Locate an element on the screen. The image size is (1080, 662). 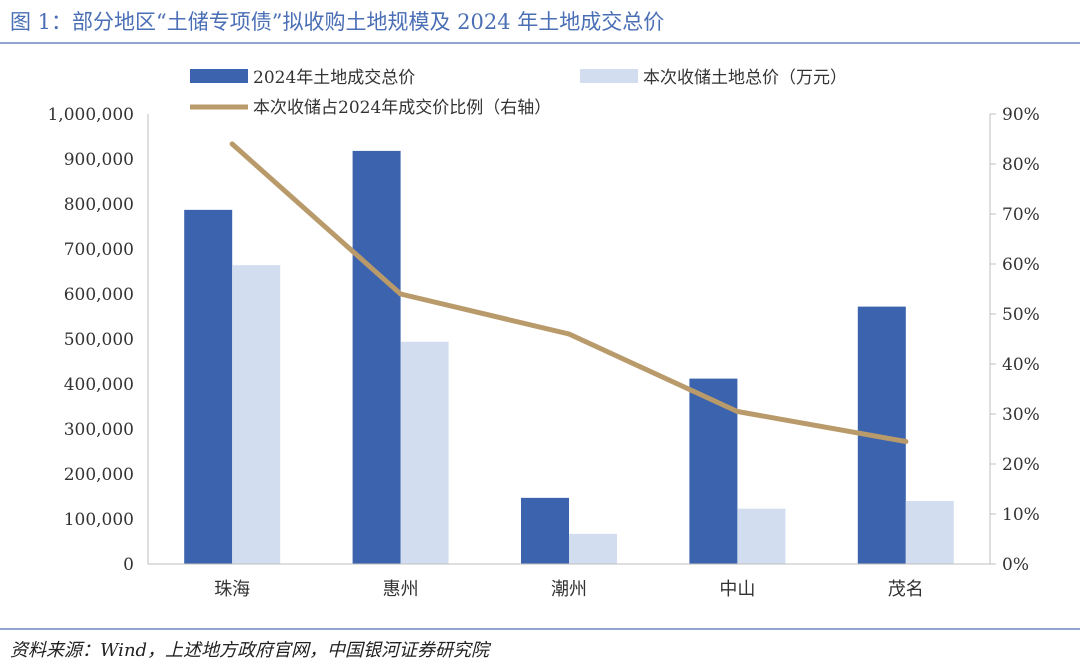
x-tick-label: 潮州 is located at coordinates (569, 589).